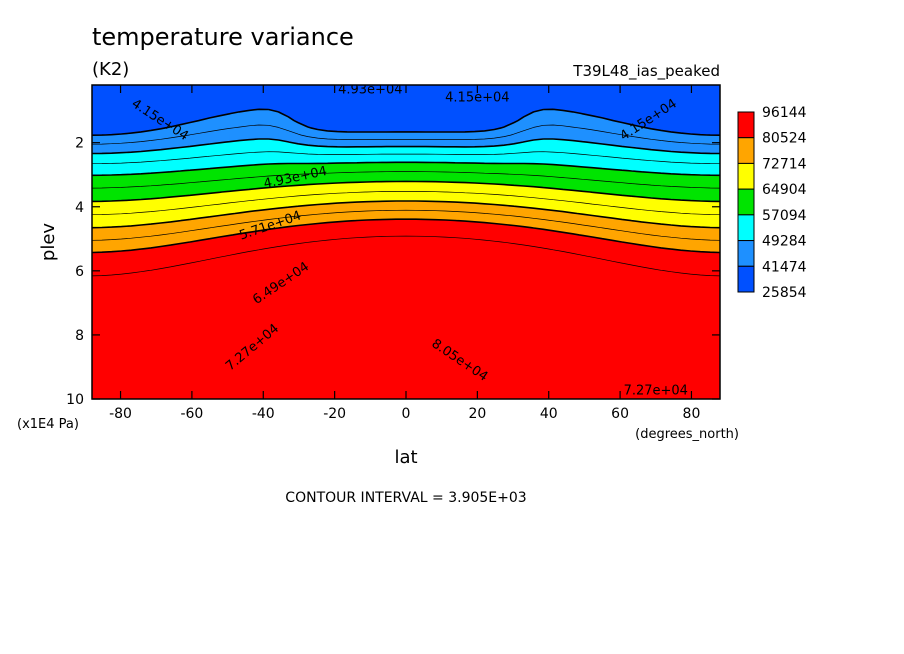 This screenshot has width=904, height=654. I want to click on colorbar: 96144 80524 72714 64904 57094 49284 41474 25854, so click(772, 203).